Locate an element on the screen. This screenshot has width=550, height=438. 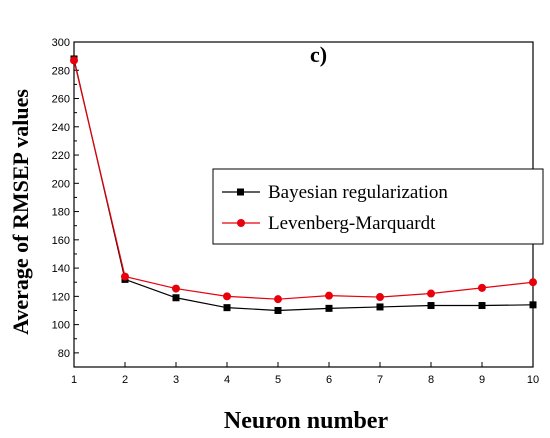
y-tick-label: 140 is located at coordinates (61, 269).